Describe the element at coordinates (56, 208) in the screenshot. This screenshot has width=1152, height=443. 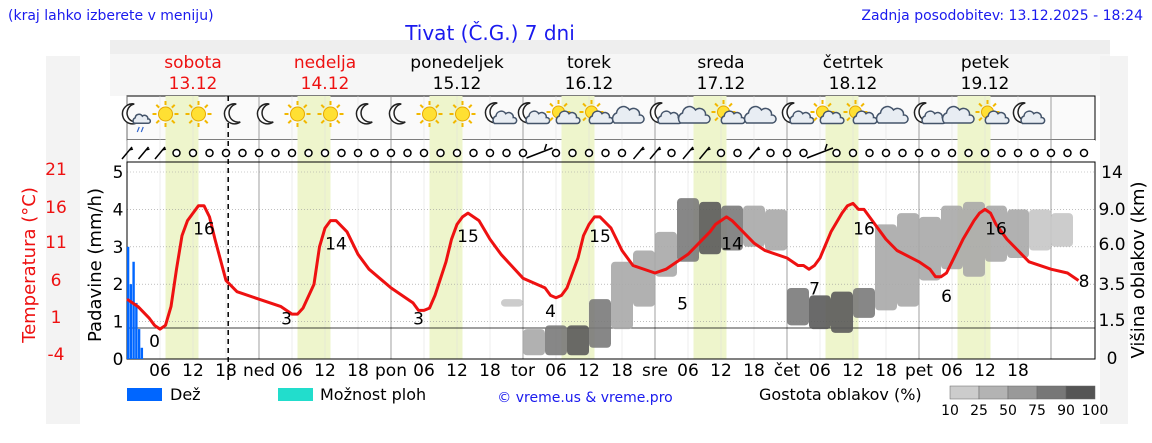
I see `temperature-tick-label: 16` at that location.